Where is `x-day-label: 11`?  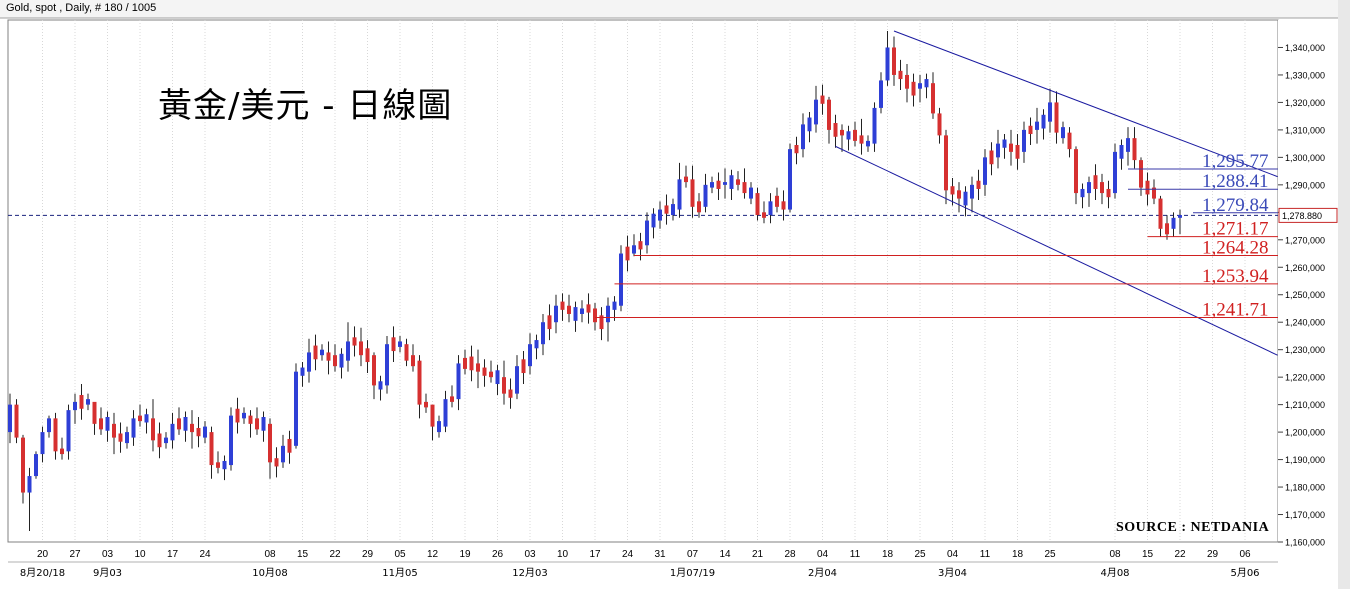 x-day-label: 11 is located at coordinates (855, 554).